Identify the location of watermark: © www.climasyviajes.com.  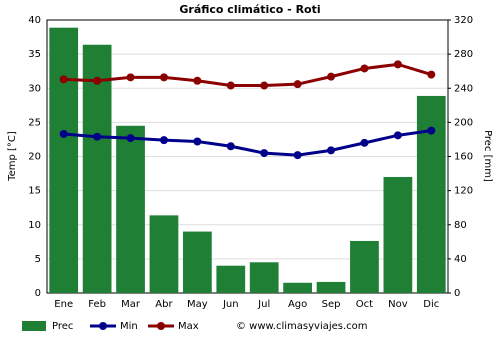
(302, 326).